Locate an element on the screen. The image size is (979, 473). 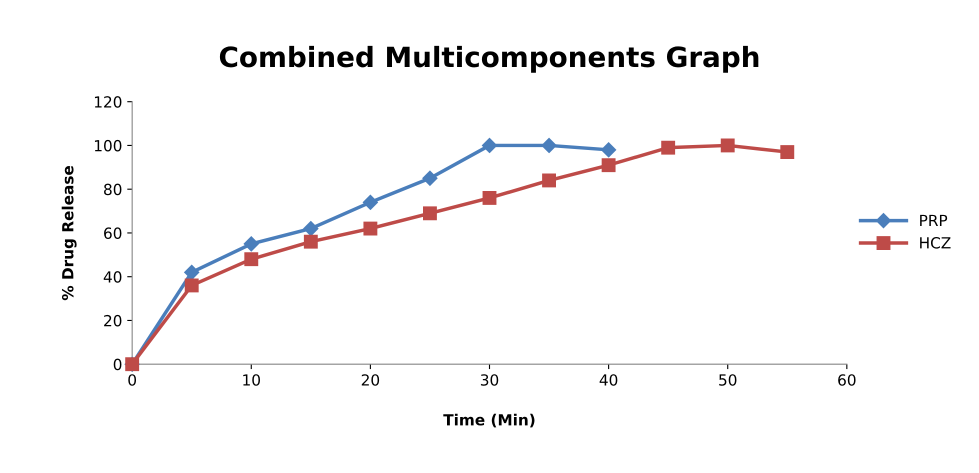
x-tick-label: 60 is located at coordinates (847, 380).